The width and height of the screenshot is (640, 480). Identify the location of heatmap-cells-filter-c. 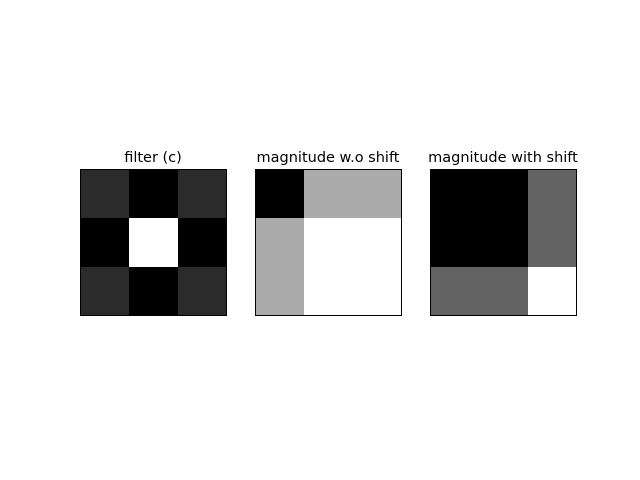
(153, 242).